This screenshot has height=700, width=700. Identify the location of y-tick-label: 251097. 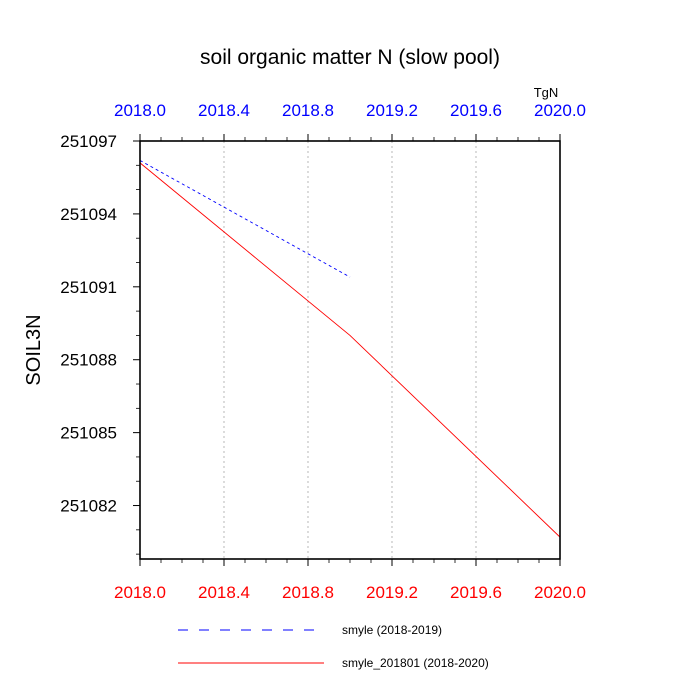
(88, 141).